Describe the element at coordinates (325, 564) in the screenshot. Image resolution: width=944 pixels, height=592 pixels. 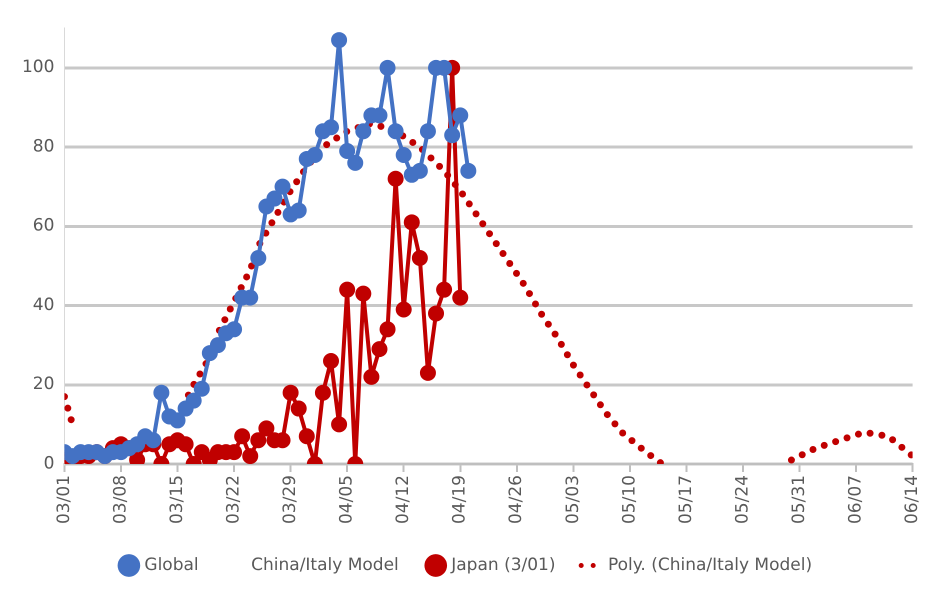
I see `text: China/Italy Model` at that location.